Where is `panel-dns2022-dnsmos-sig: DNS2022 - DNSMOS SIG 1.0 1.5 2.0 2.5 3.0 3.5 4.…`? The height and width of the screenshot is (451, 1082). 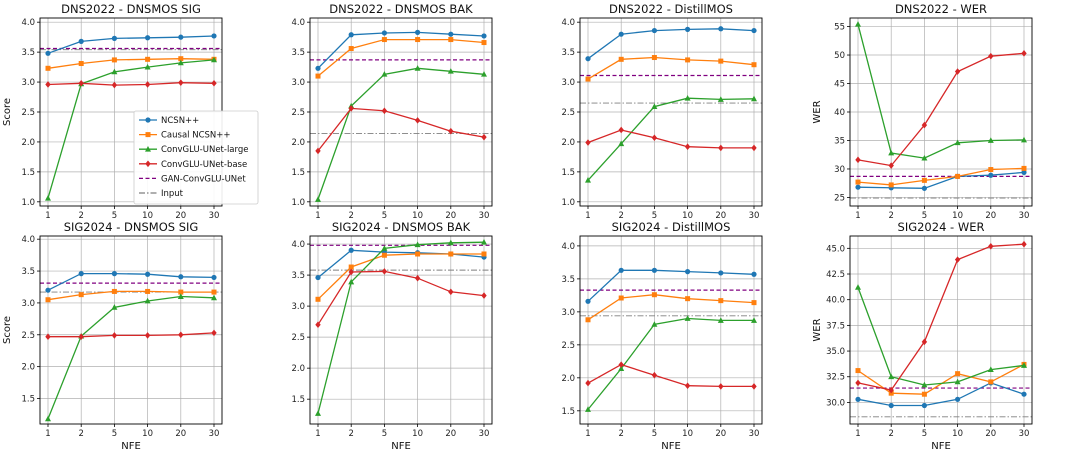
panel-dns2022-dnsmos-sig: DNS2022 - DNSMOS SIG 1.0 1.5 2.0 2.5 3.0 3.5 4.… is located at coordinates (130, 111).